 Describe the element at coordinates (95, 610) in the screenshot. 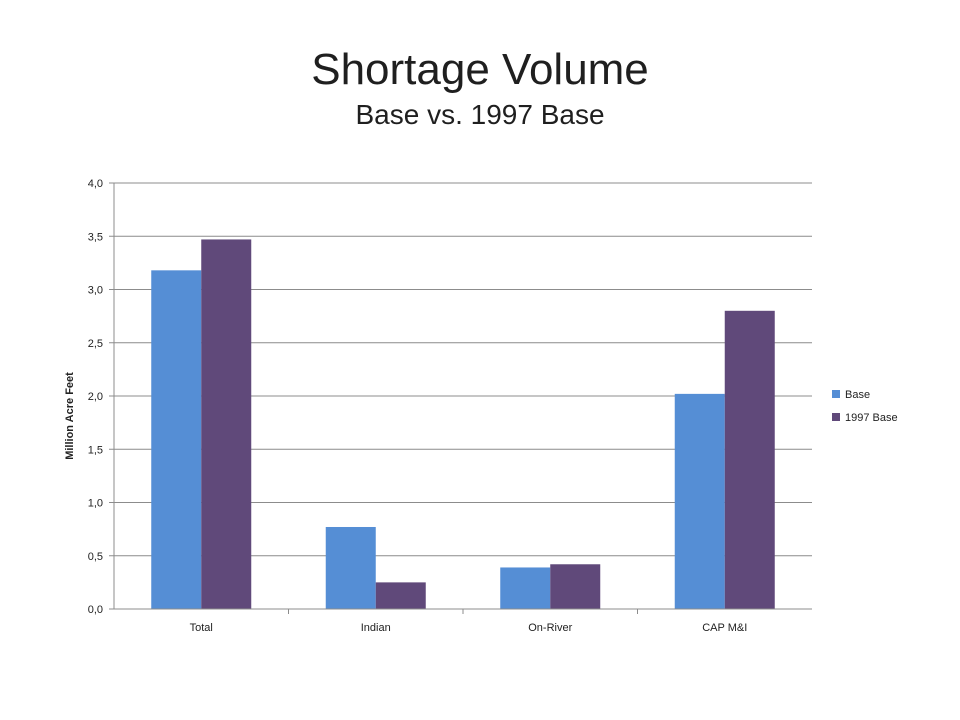

I see `y-tick-label: 0,0` at that location.